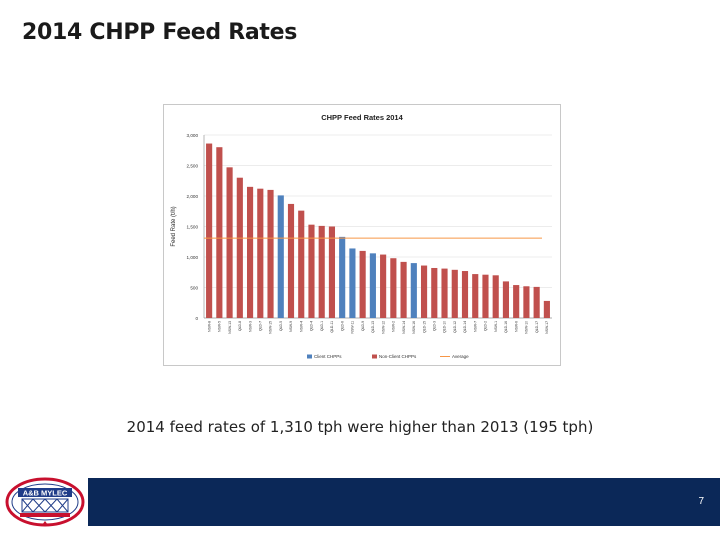  Describe the element at coordinates (45, 493) in the screenshot. I see `svg-text: A&B MYLEC` at that location.